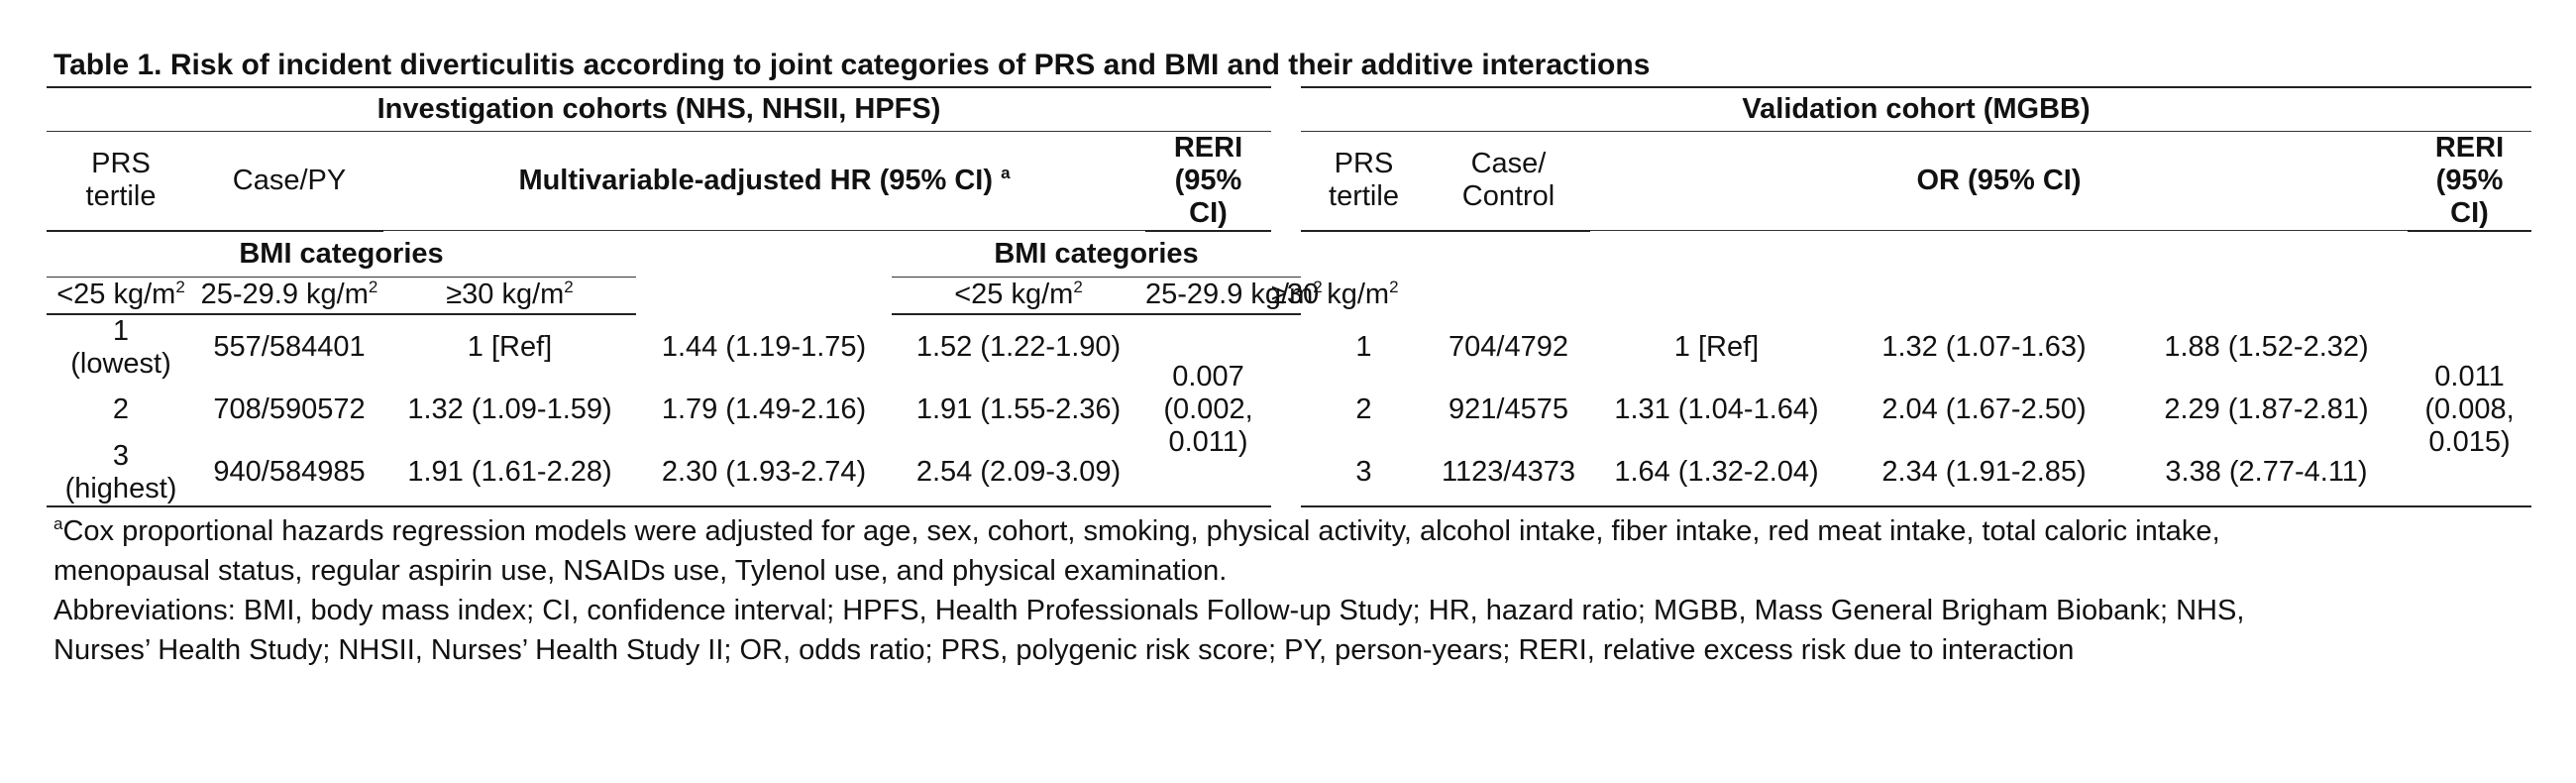 This screenshot has width=2576, height=783. I want to click on investigation-bmi-col-1: <25 kg/m2, so click(121, 296).